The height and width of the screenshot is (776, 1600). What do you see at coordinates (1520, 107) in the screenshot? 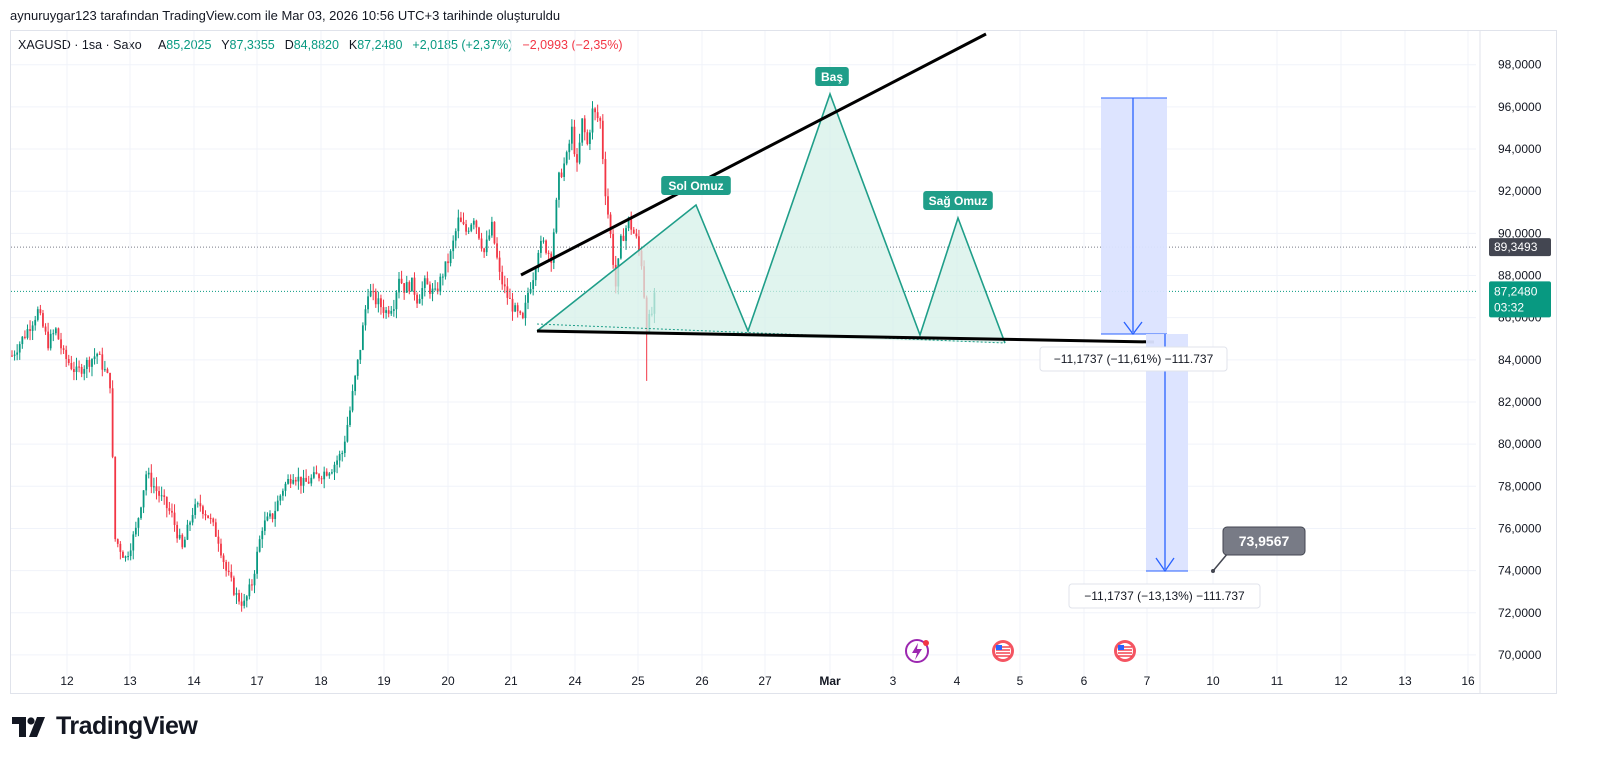
I see `y-tick-label: 96,0000` at bounding box center [1520, 107].